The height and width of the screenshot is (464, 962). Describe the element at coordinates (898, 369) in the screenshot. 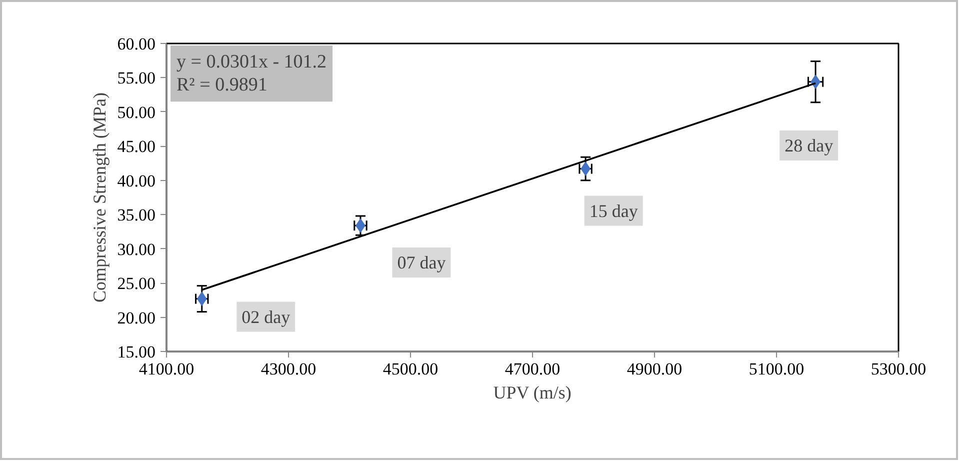

I see `x-tick-label: 5300.00` at that location.